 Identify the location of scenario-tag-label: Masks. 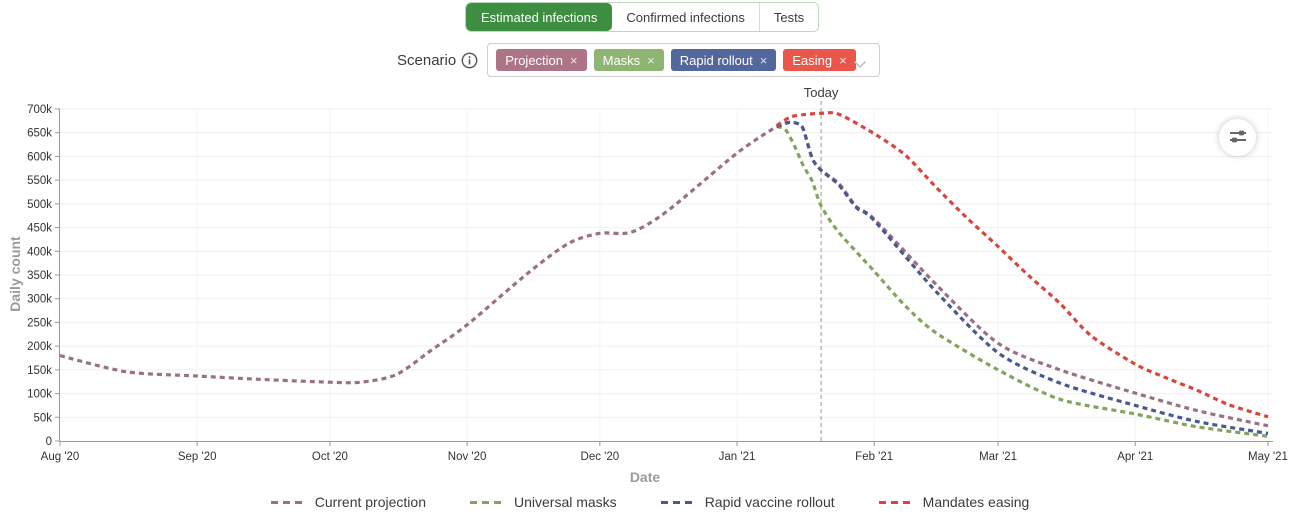
(621, 60).